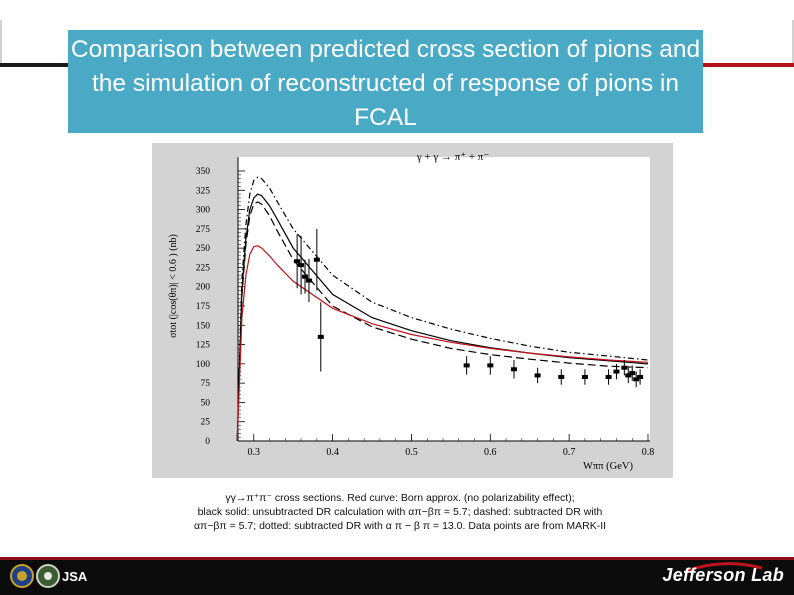 The image size is (794, 595). Describe the element at coordinates (203, 307) in the screenshot. I see `y-tick-label: 175` at that location.